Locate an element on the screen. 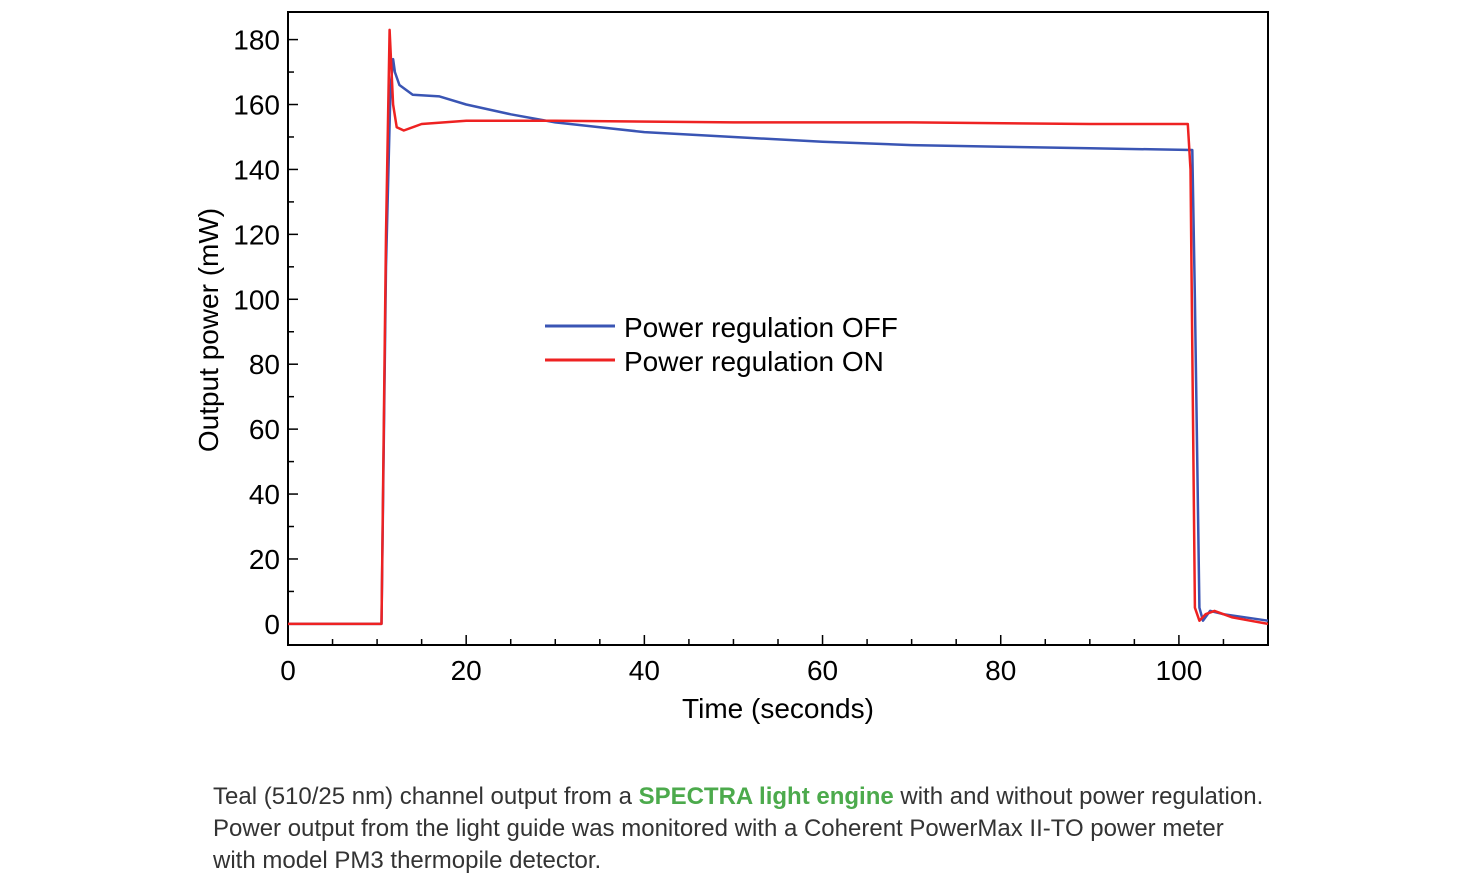 The width and height of the screenshot is (1484, 890). legend: Power regulation OFF Power regulation ON is located at coordinates (721, 344).